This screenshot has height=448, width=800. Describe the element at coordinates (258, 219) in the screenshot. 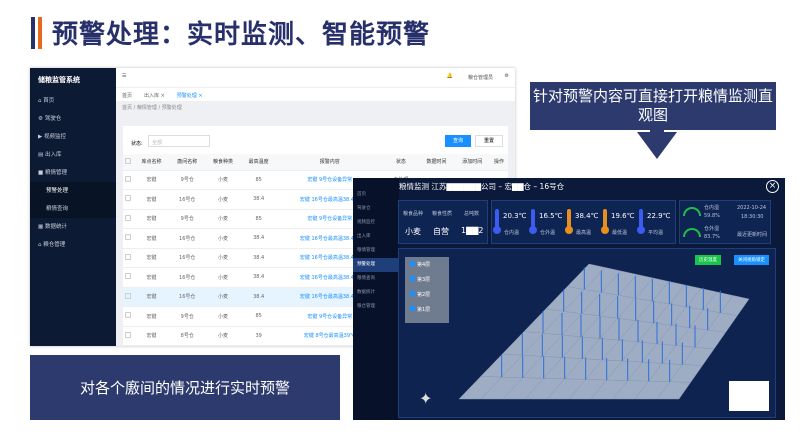

I see `table-cell: 85` at that location.